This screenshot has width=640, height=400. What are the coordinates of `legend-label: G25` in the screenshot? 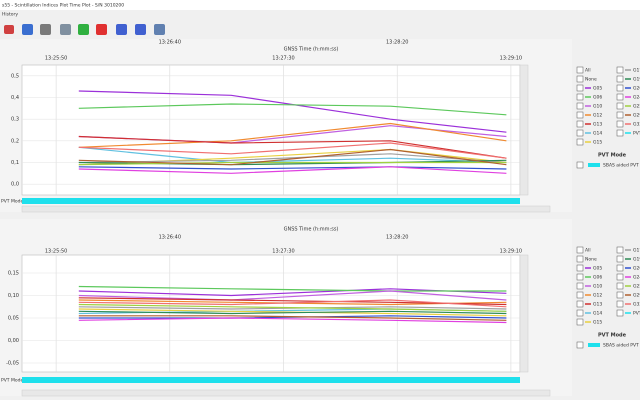 It's located at (636, 287).